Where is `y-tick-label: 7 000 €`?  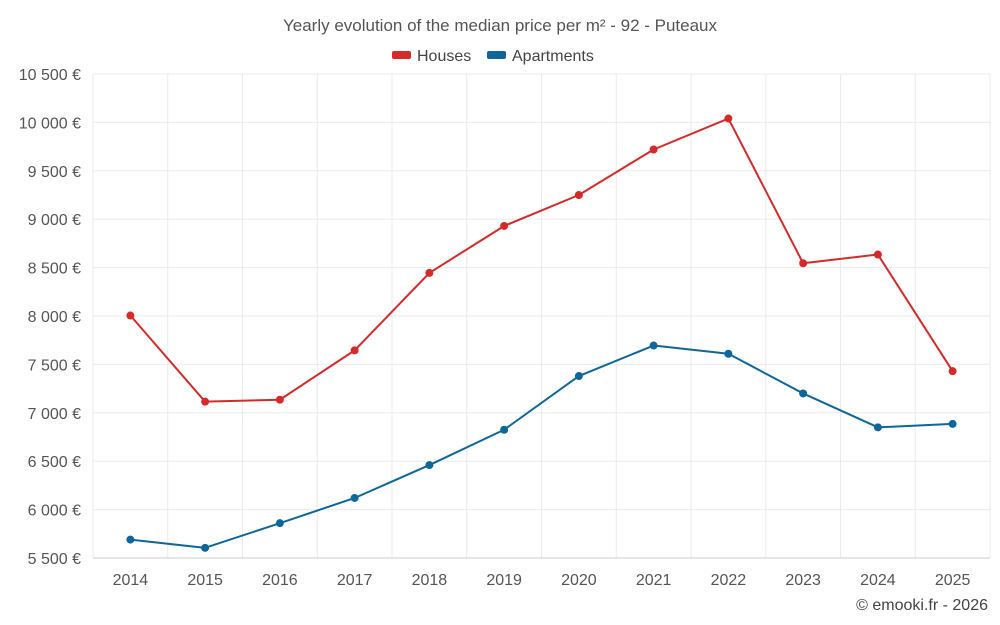 y-tick-label: 7 000 € is located at coordinates (54, 414).